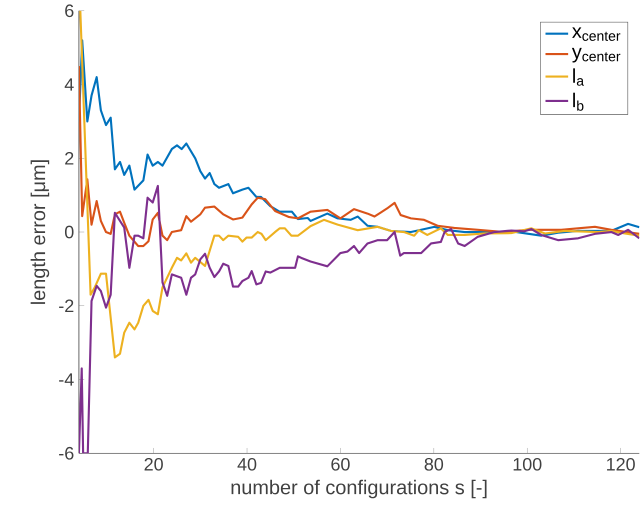 This screenshot has height=531, width=640. What do you see at coordinates (596, 34) in the screenshot?
I see `legend-label: x$_{center}$` at bounding box center [596, 34].